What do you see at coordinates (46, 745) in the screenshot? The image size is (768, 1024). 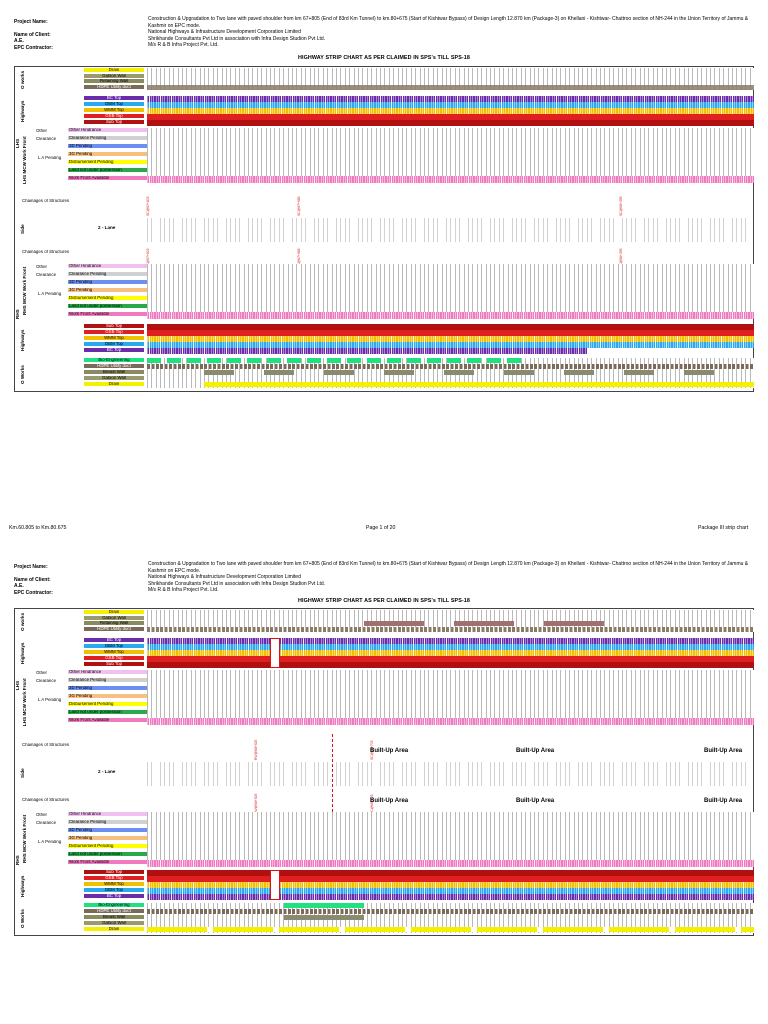 I see `chainage-label-top-2: Chainages of Structures` at bounding box center [46, 745].